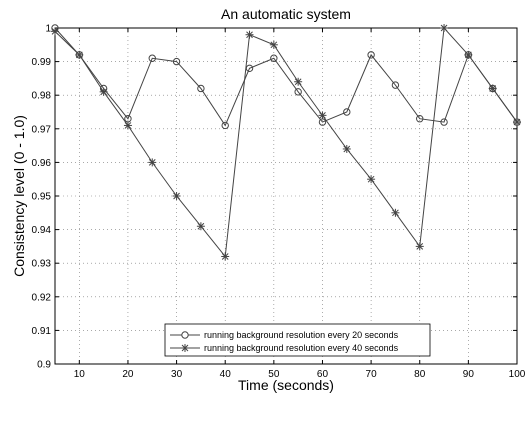  Describe the element at coordinates (469, 374) in the screenshot. I see `x-tick-label: 90` at that location.